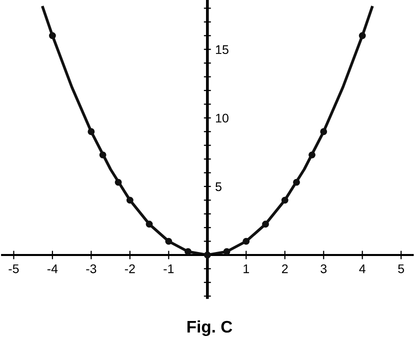 This screenshot has width=419, height=350. What do you see at coordinates (219, 187) in the screenshot?
I see `y-tick-label: 5` at bounding box center [219, 187].